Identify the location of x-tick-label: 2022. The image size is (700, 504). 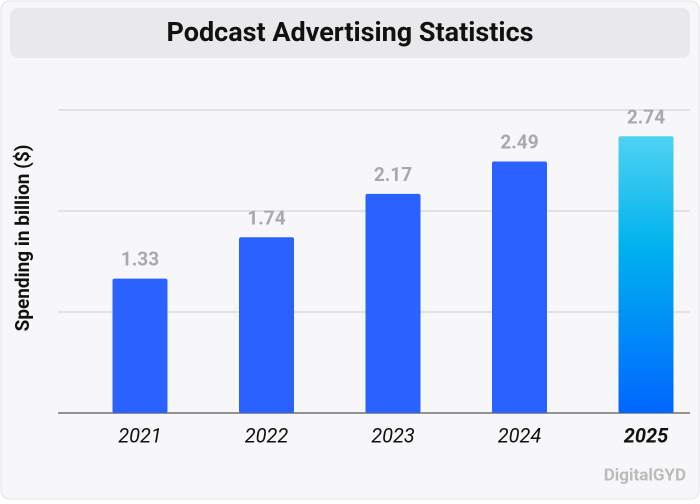
(267, 435).